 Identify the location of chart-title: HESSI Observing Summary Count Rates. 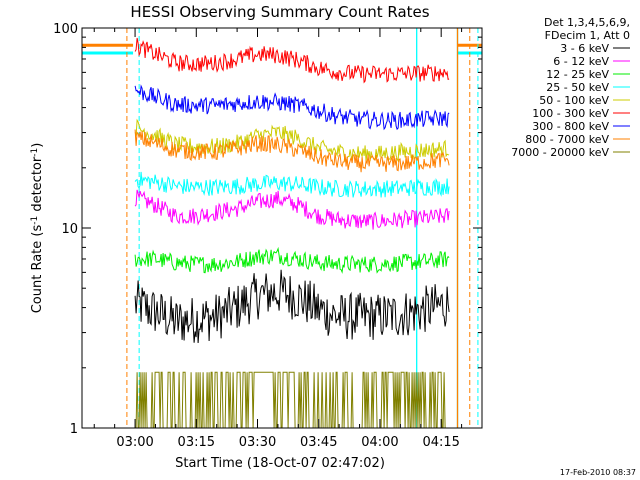
(279, 12).